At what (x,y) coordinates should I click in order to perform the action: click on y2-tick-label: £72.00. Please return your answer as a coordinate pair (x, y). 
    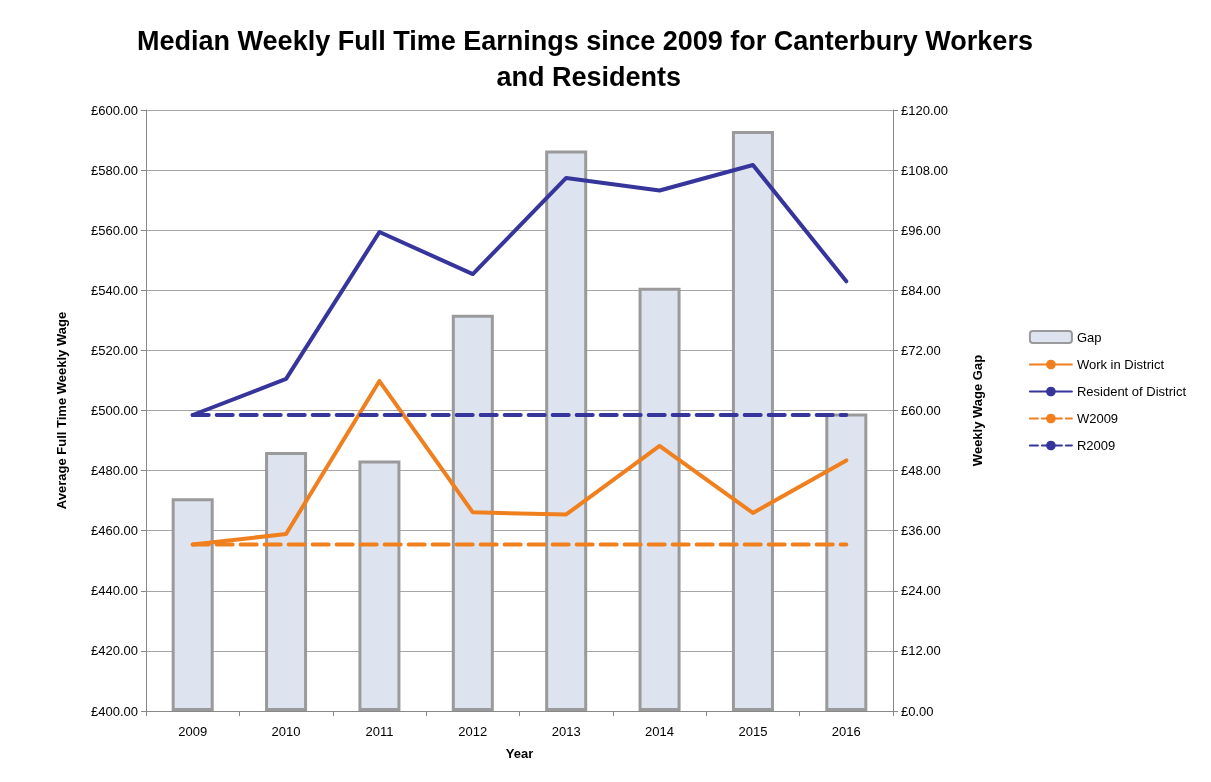
    Looking at the image, I should click on (921, 350).